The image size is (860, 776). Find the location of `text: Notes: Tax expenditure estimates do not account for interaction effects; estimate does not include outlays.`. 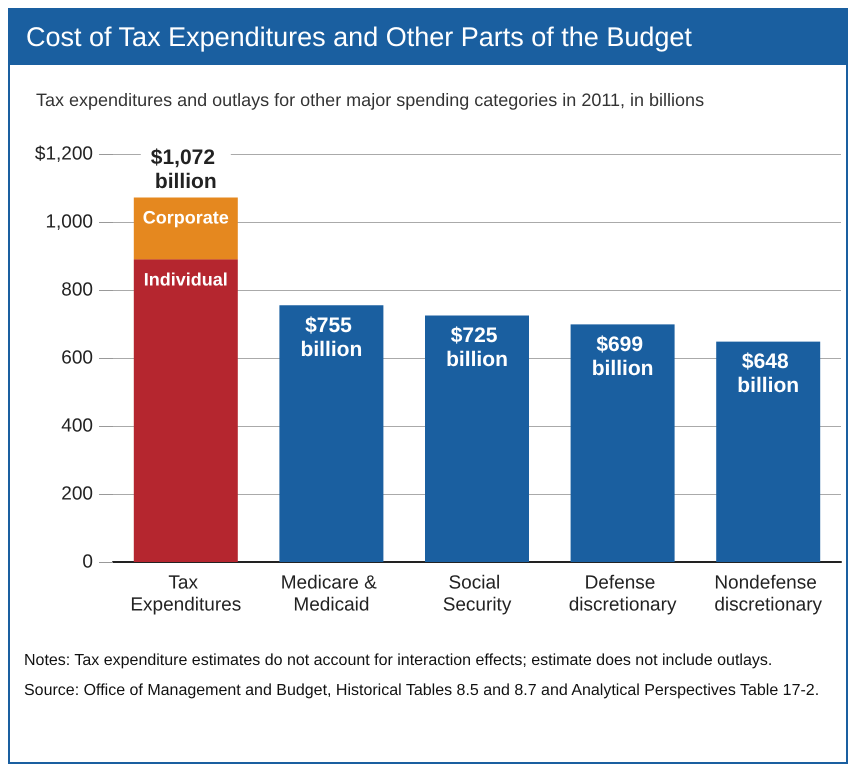

text: Notes: Tax expenditure estimates do not account for interaction effects; estimate does not include outlays. is located at coordinates (399, 661).